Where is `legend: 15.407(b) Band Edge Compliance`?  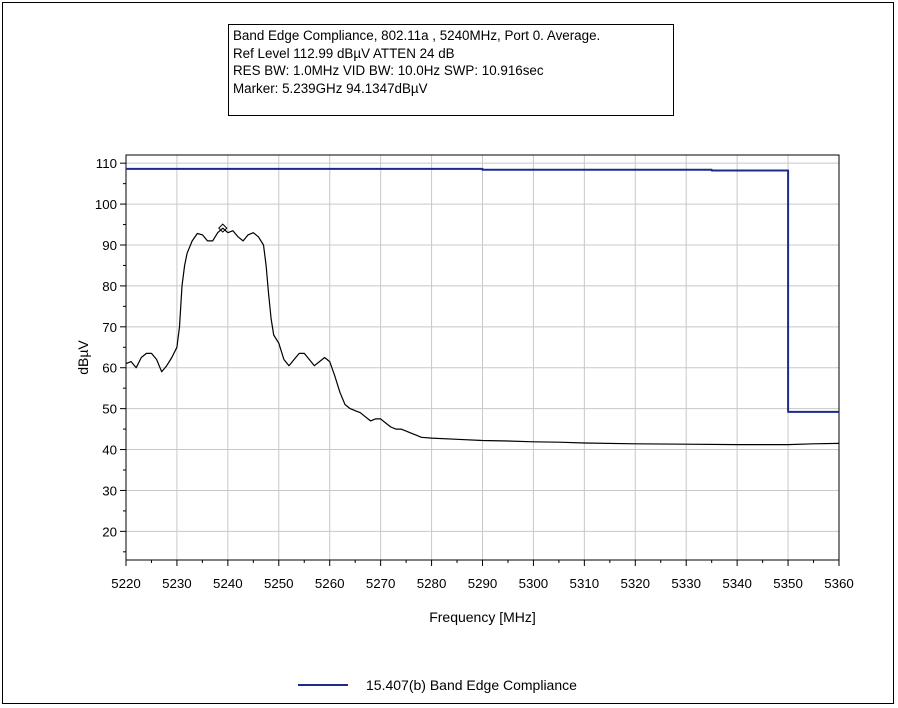
legend: 15.407(b) Band Edge Compliance is located at coordinates (437, 685).